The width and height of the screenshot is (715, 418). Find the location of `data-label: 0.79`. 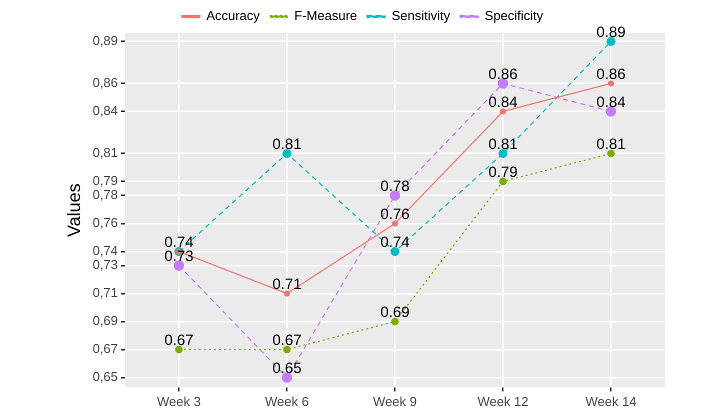

data-label: 0.79 is located at coordinates (503, 173).